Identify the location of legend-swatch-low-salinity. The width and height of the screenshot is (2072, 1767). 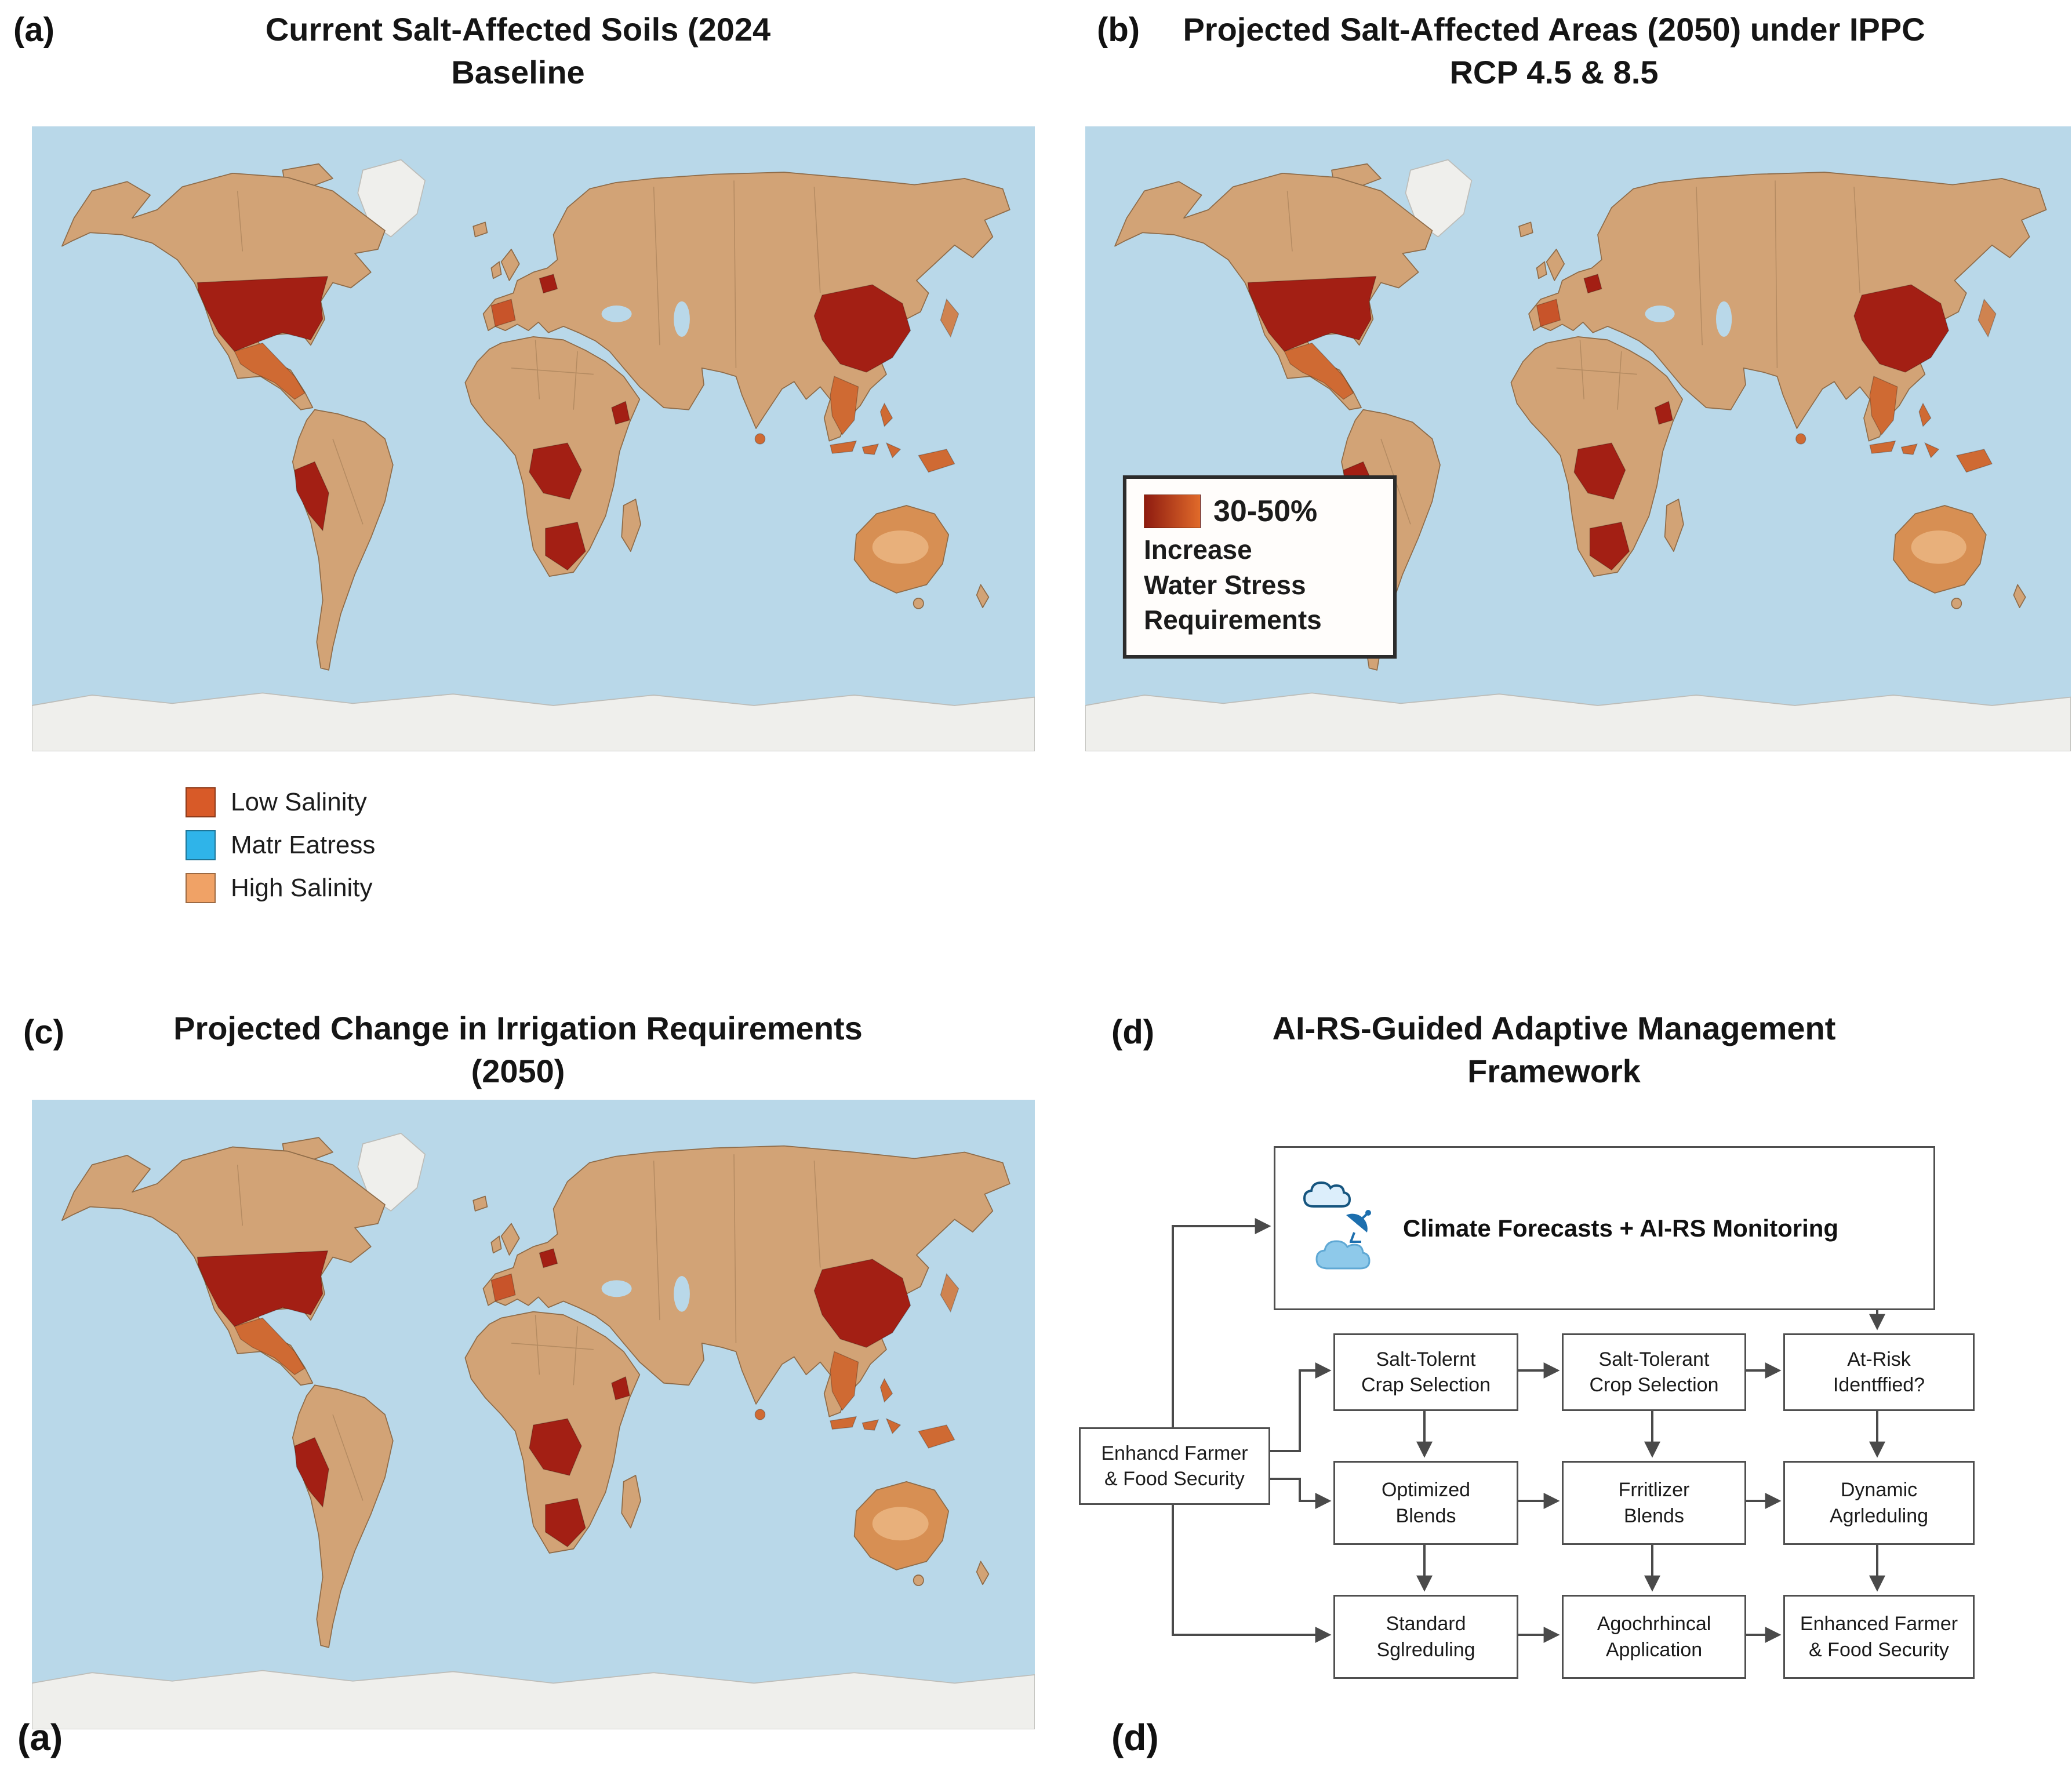
(201, 802).